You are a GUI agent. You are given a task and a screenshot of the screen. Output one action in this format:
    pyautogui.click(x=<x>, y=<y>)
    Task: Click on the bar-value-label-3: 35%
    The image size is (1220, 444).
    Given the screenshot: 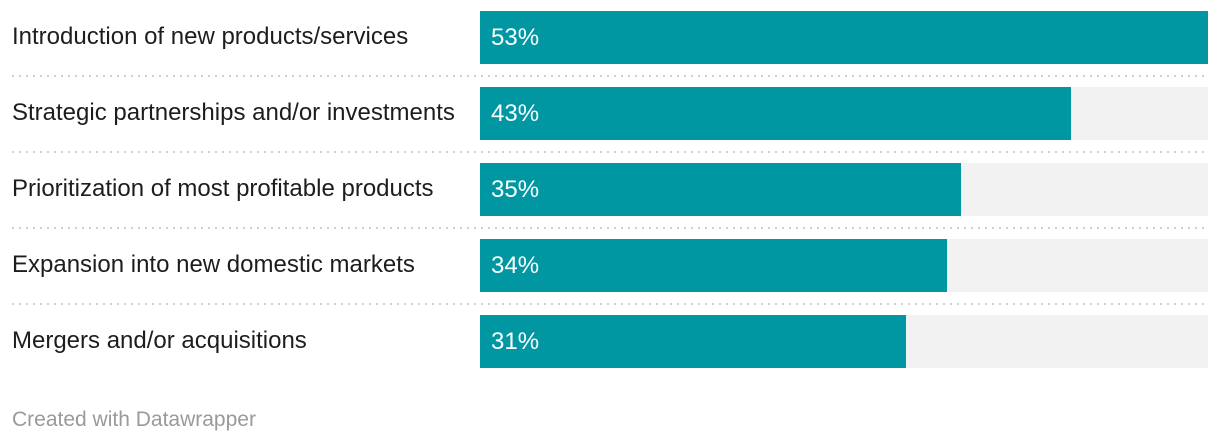 What is the action you would take?
    pyautogui.click(x=515, y=189)
    